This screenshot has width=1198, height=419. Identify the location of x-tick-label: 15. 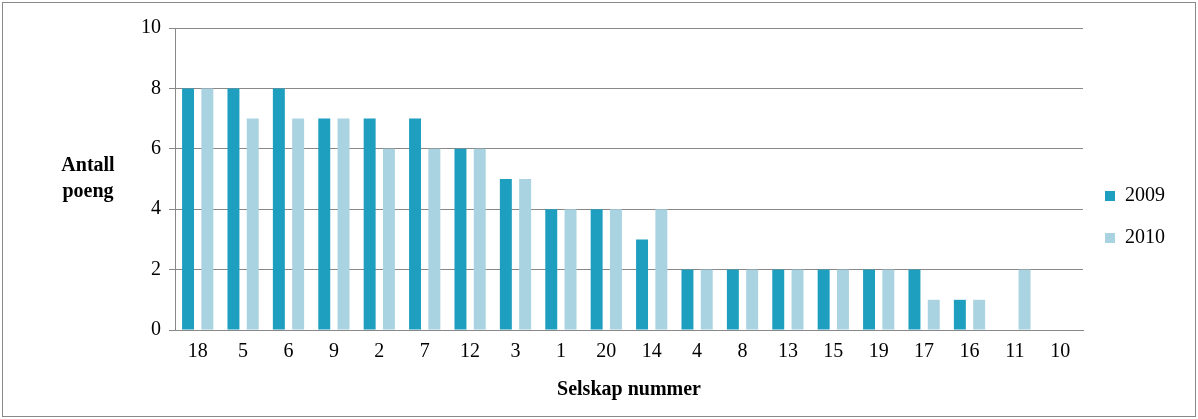
(833, 350).